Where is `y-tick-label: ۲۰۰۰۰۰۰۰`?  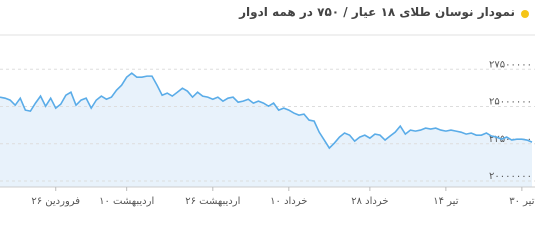
y-tick-label: ۲۰۰۰۰۰۰۰ is located at coordinates (510, 176).